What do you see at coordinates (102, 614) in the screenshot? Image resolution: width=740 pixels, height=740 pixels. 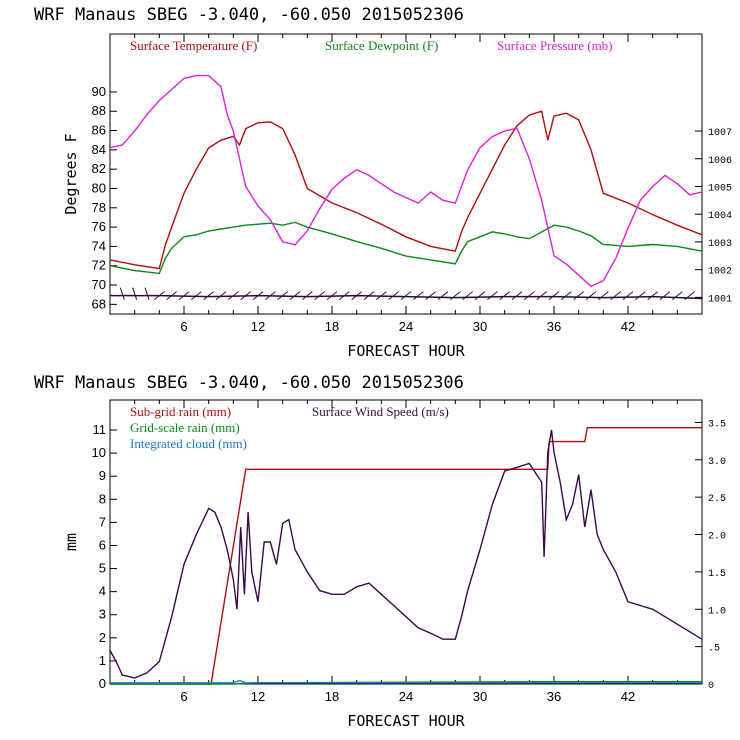 I see `y-tick-label: 3` at bounding box center [102, 614].